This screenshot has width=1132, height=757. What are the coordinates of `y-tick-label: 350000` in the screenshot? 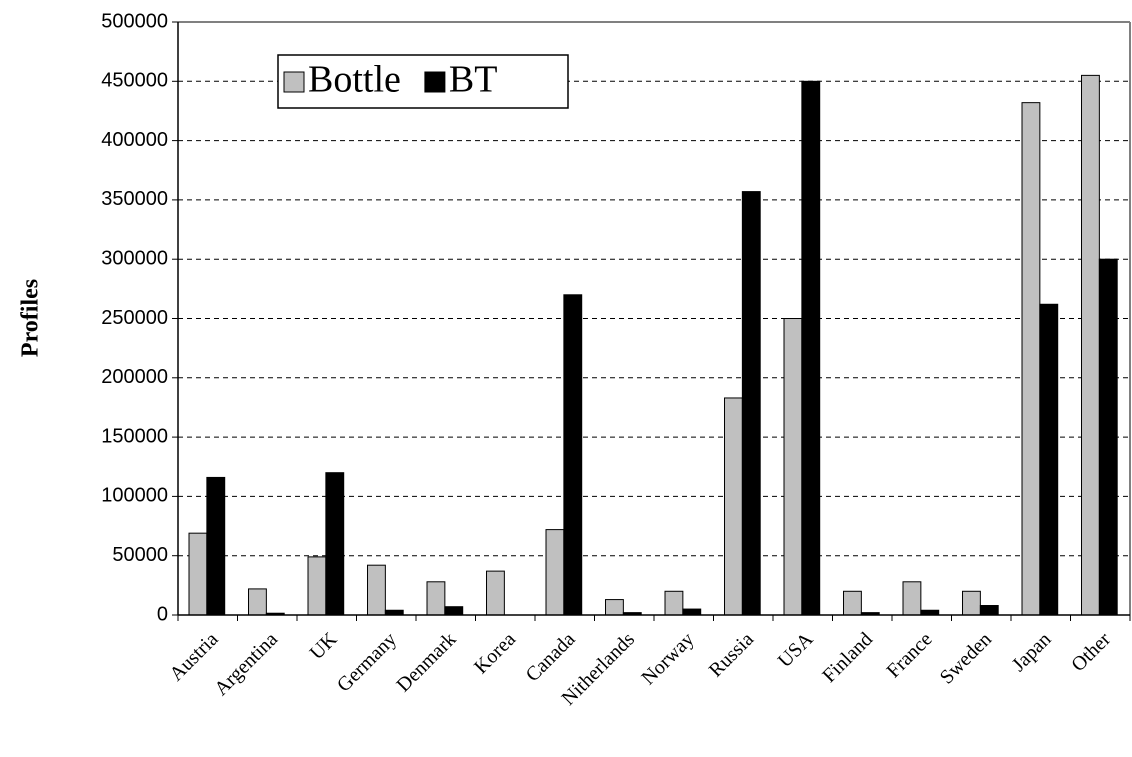 It's located at (134, 199).